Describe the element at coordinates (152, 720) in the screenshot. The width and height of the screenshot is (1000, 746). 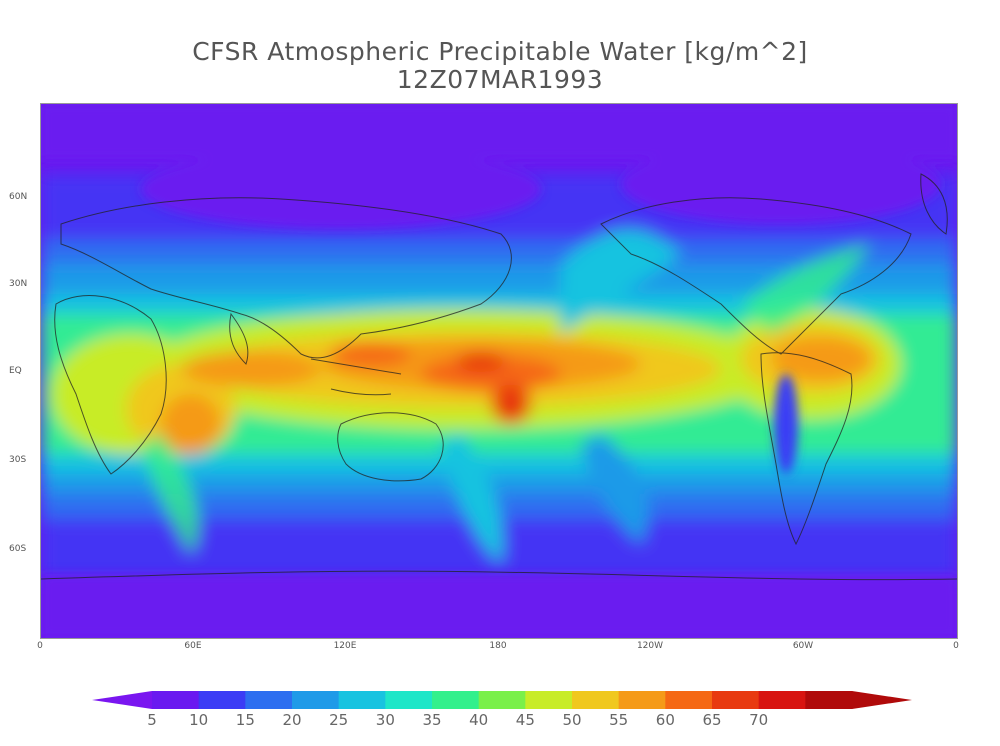
I see `colorbar-tick-label: 5` at that location.